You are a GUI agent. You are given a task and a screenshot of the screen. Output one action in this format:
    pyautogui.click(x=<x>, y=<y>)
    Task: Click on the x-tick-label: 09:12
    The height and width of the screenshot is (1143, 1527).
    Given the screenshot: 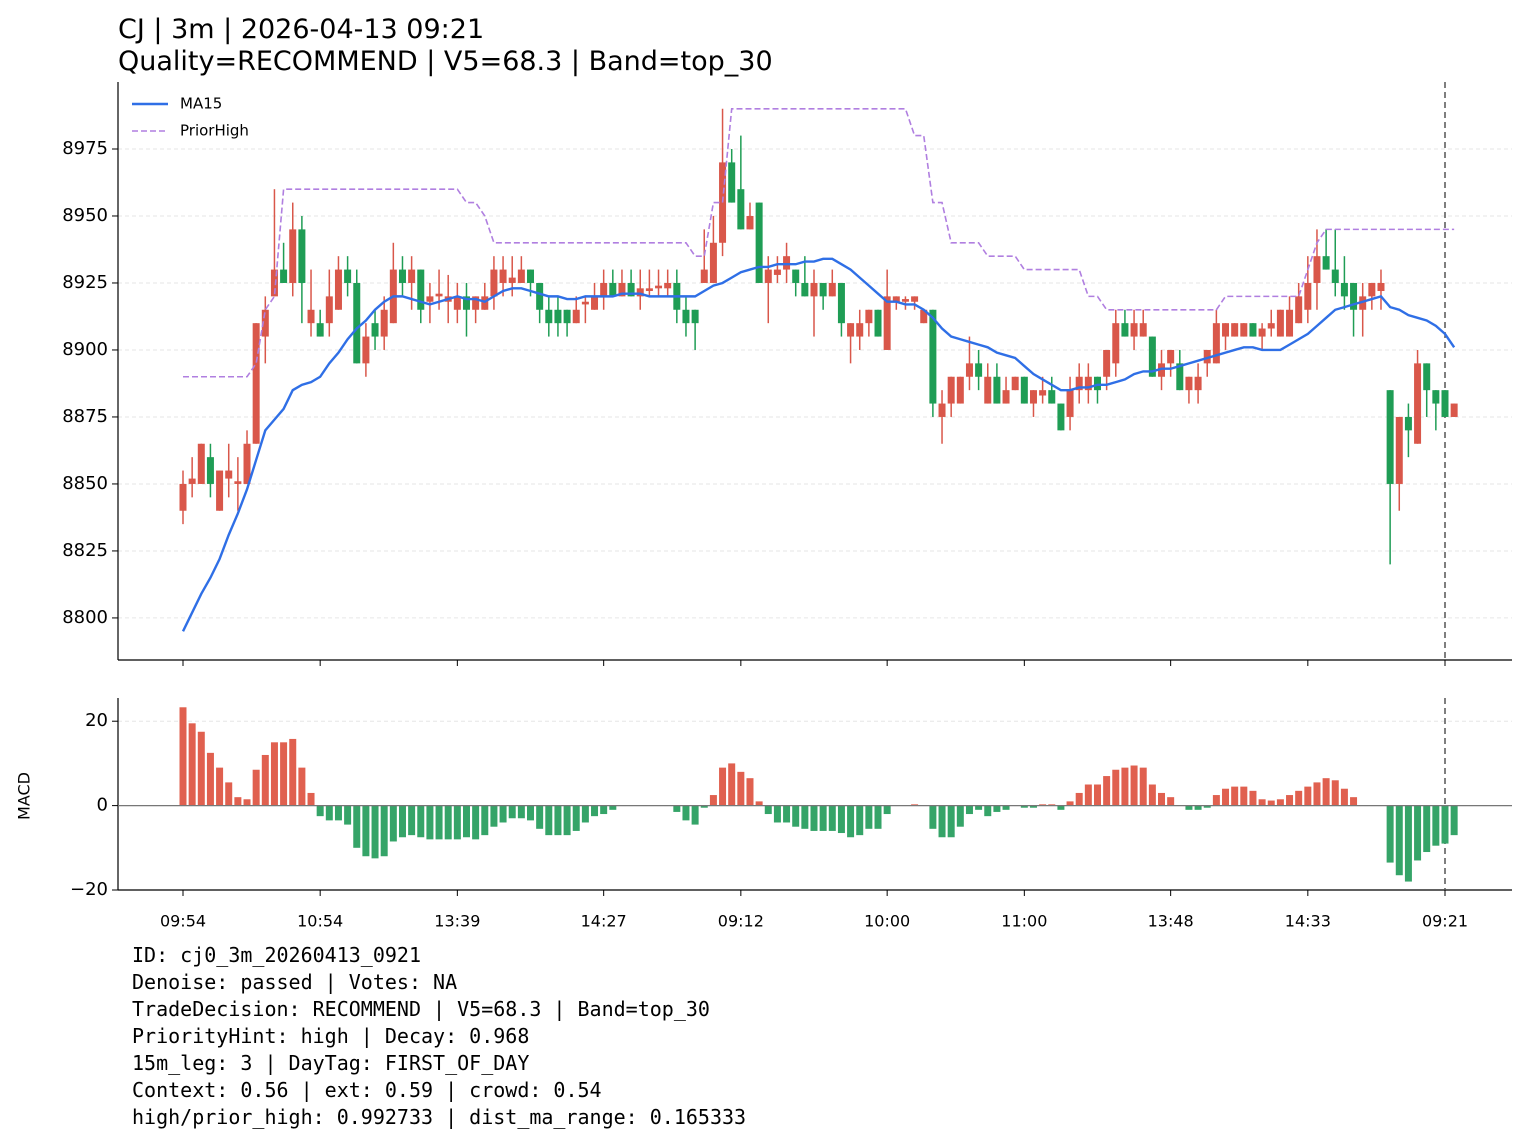 What is the action you would take?
    pyautogui.click(x=741, y=921)
    